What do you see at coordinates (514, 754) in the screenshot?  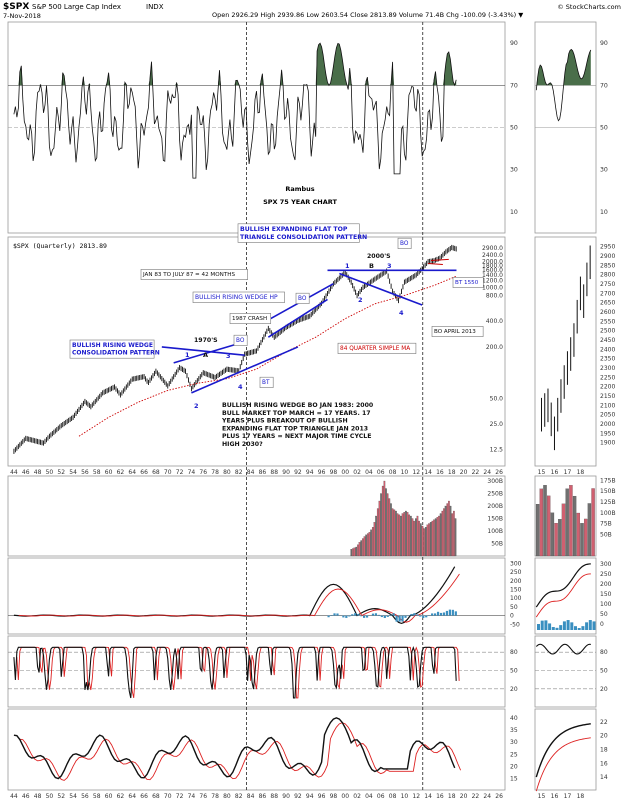 I see `adx-tick-label: 25` at bounding box center [514, 754].